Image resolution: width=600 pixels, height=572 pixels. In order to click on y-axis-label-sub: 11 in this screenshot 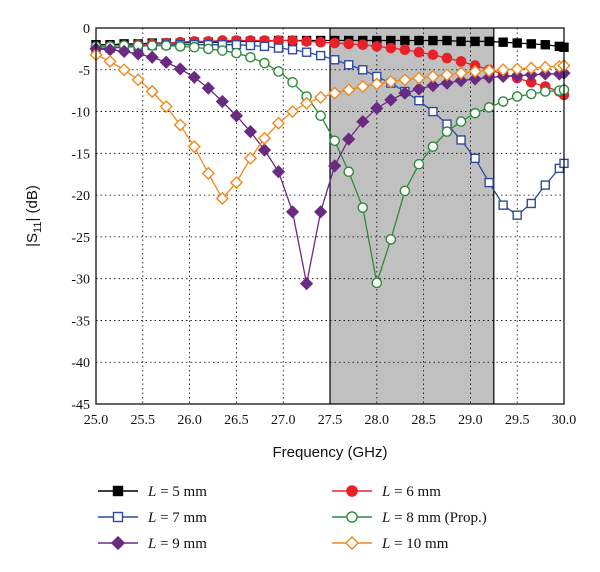, I will do `click(38, 227)`.